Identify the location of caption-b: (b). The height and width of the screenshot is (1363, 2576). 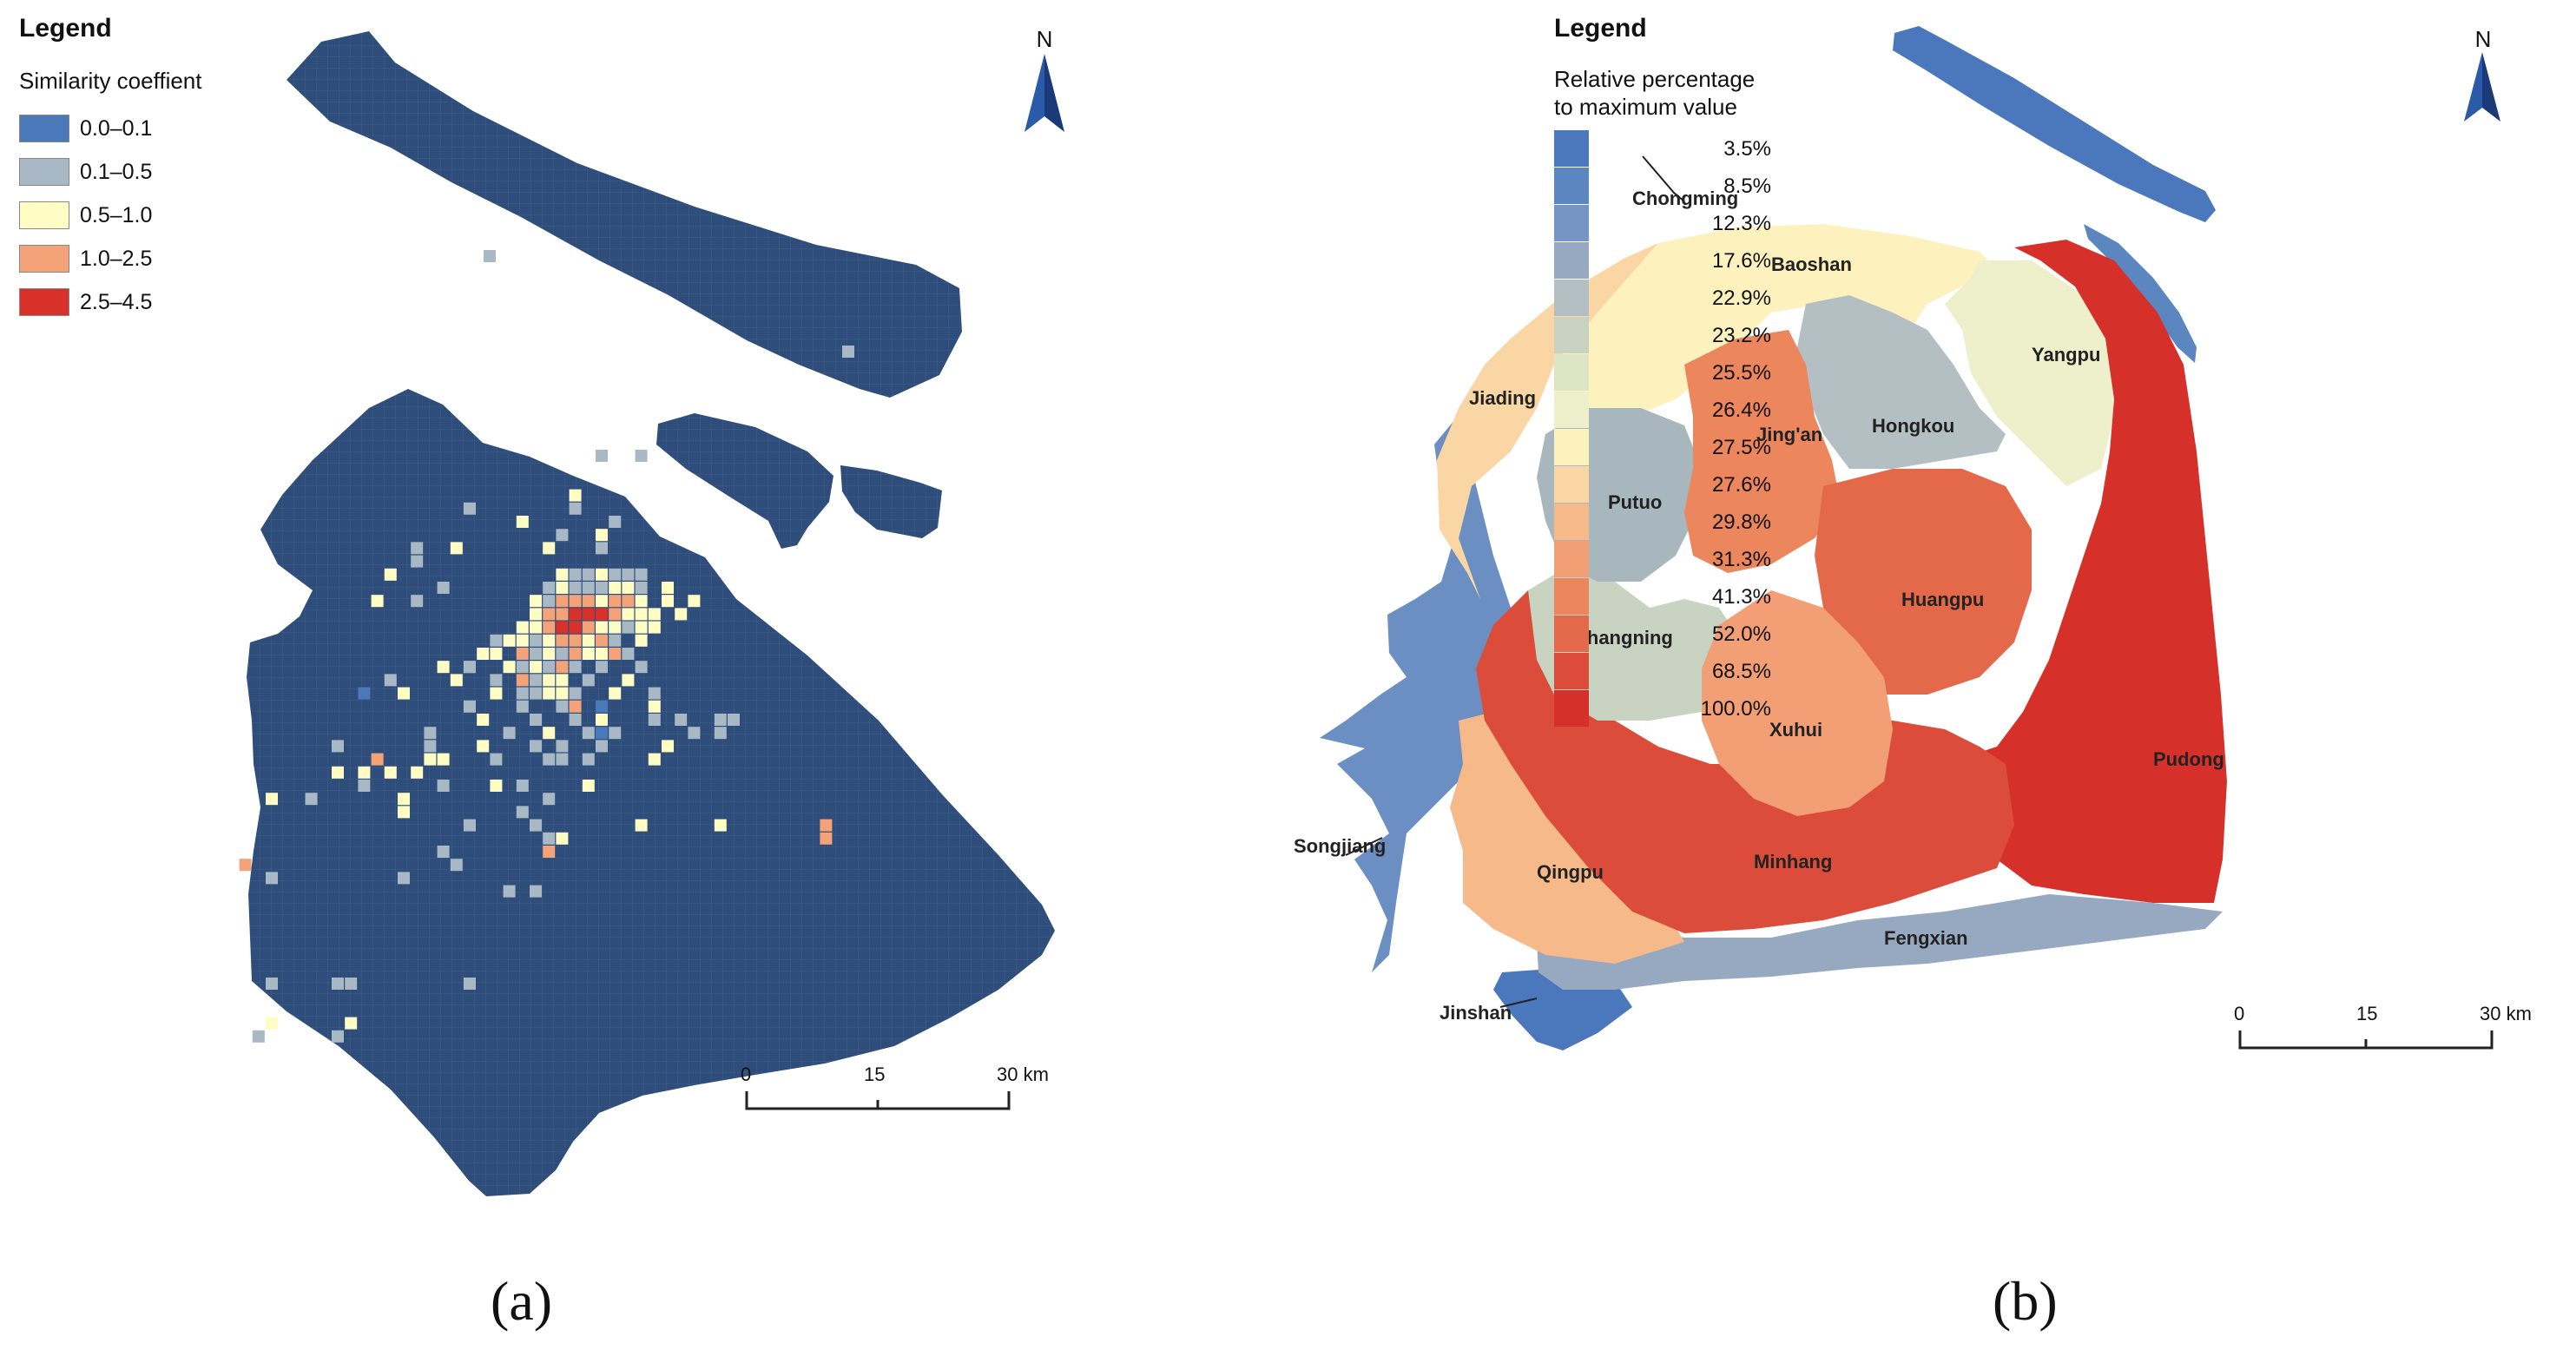
(2025, 1301).